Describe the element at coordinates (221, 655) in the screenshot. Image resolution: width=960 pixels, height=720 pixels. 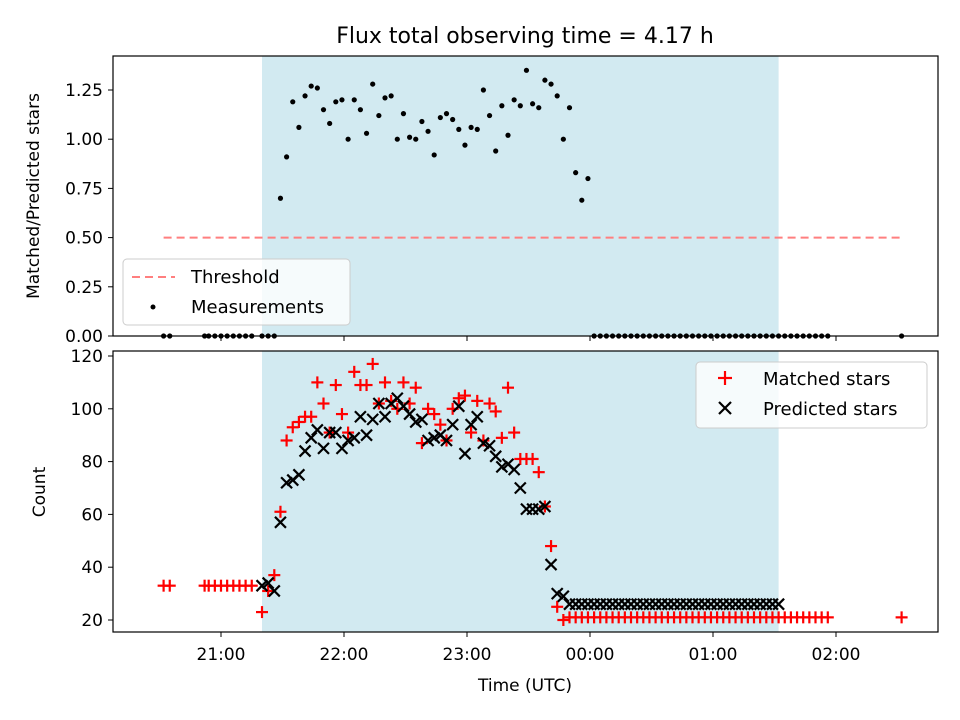
I see `bottom-x-tick-label: 21:00` at that location.